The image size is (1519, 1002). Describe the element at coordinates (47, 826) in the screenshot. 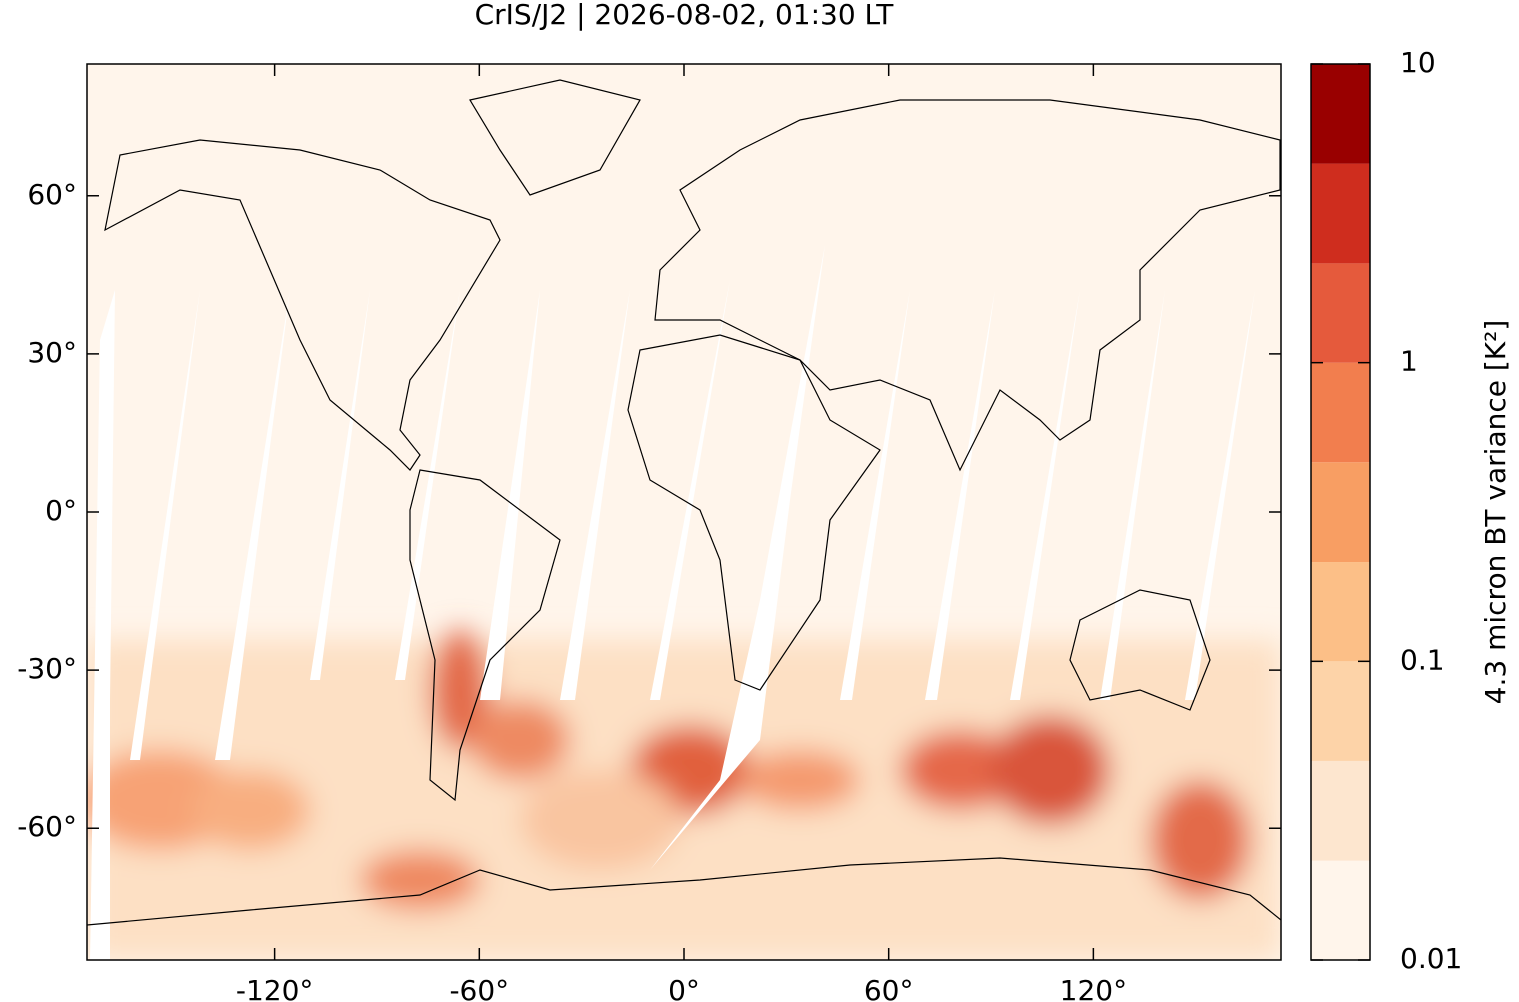

I see `y-tick-label: -60°` at that location.